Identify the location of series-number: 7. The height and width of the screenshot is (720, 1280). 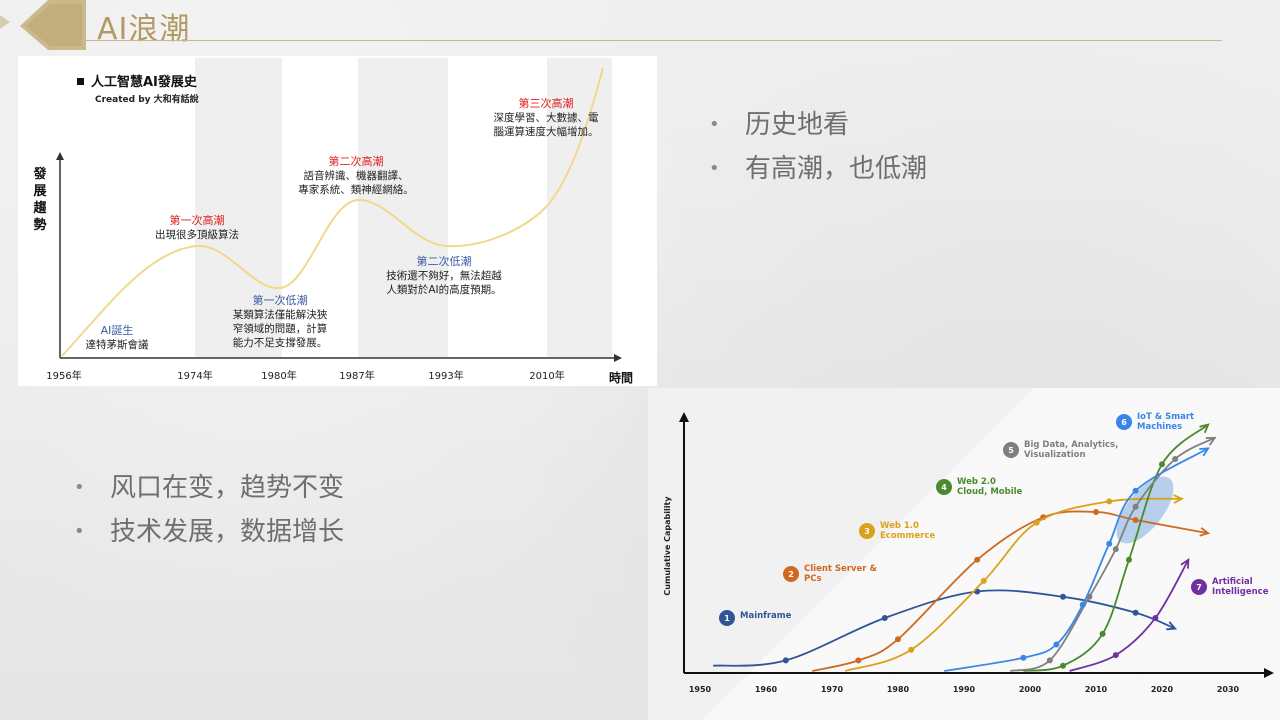
(1199, 587).